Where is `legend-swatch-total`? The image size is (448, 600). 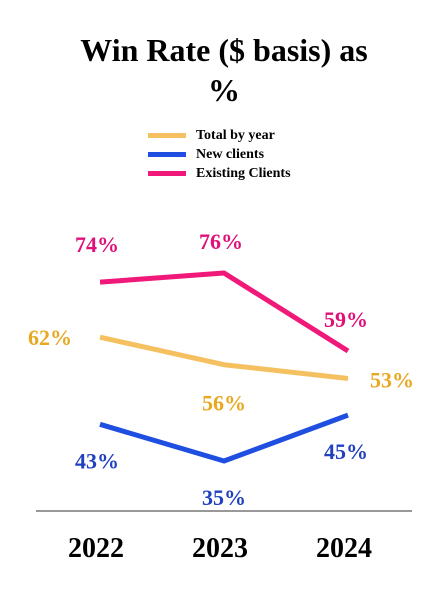 legend-swatch-total is located at coordinates (167, 135).